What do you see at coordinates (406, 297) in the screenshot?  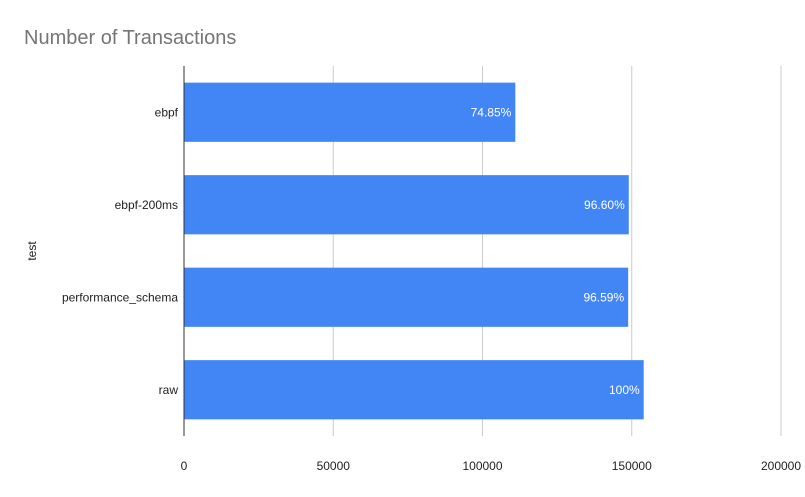 I see `bar-performance_schema` at bounding box center [406, 297].